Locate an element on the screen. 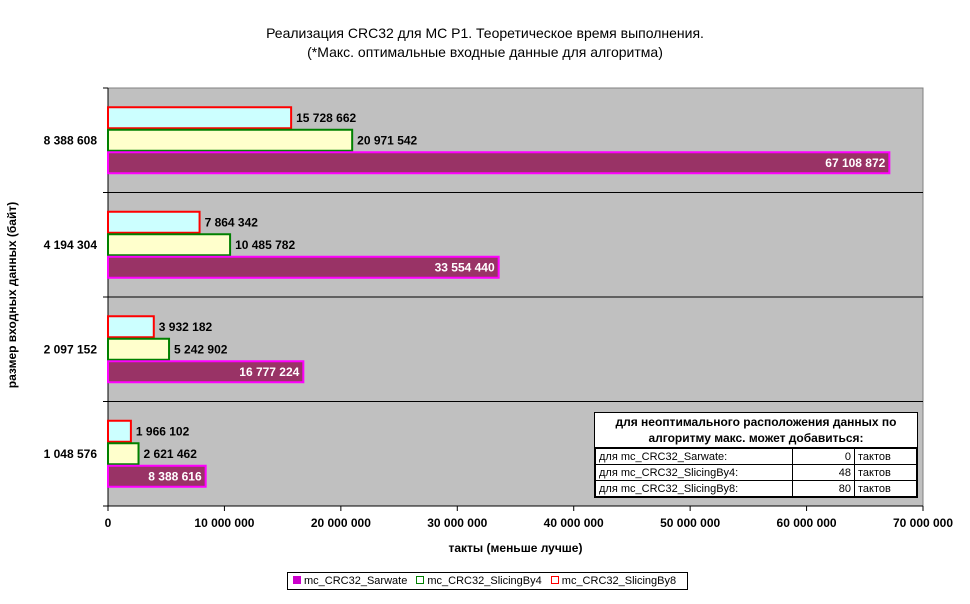 The width and height of the screenshot is (970, 604). data-label: 20 971 542 is located at coordinates (387, 140).